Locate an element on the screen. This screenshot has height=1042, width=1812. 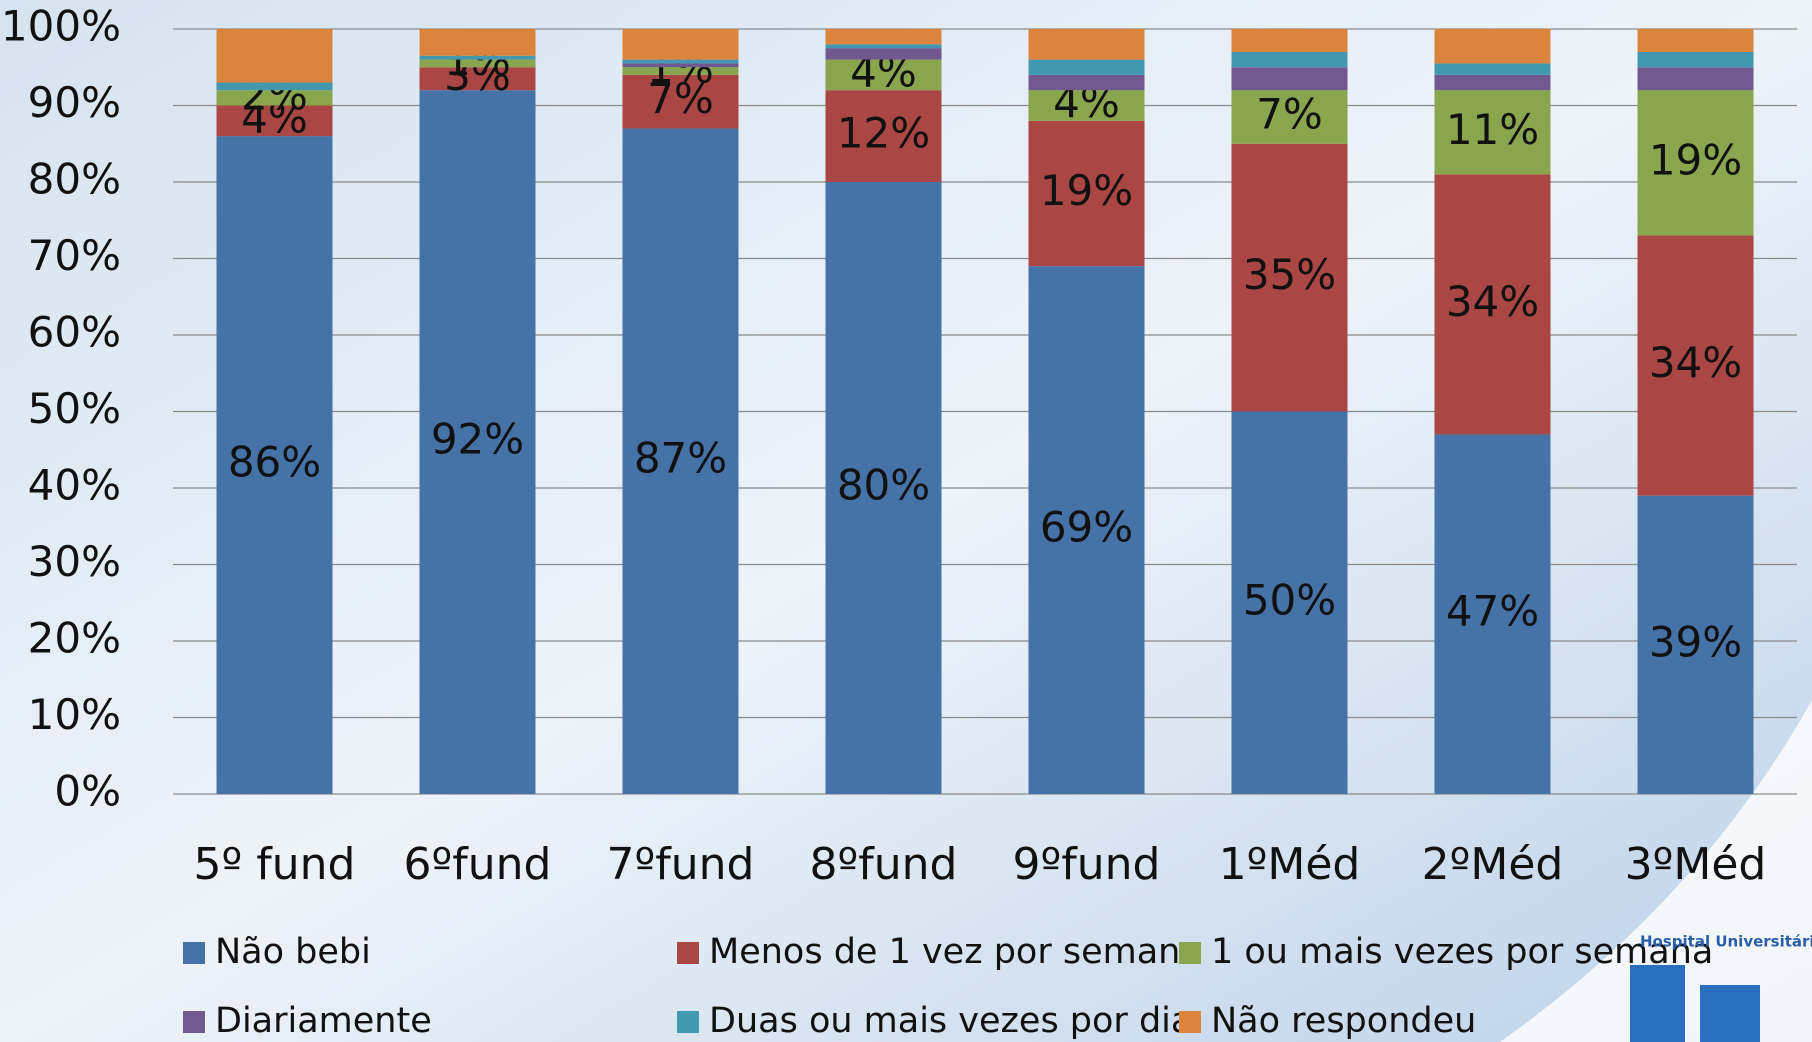
legend-label: Não bebi is located at coordinates (293, 952).